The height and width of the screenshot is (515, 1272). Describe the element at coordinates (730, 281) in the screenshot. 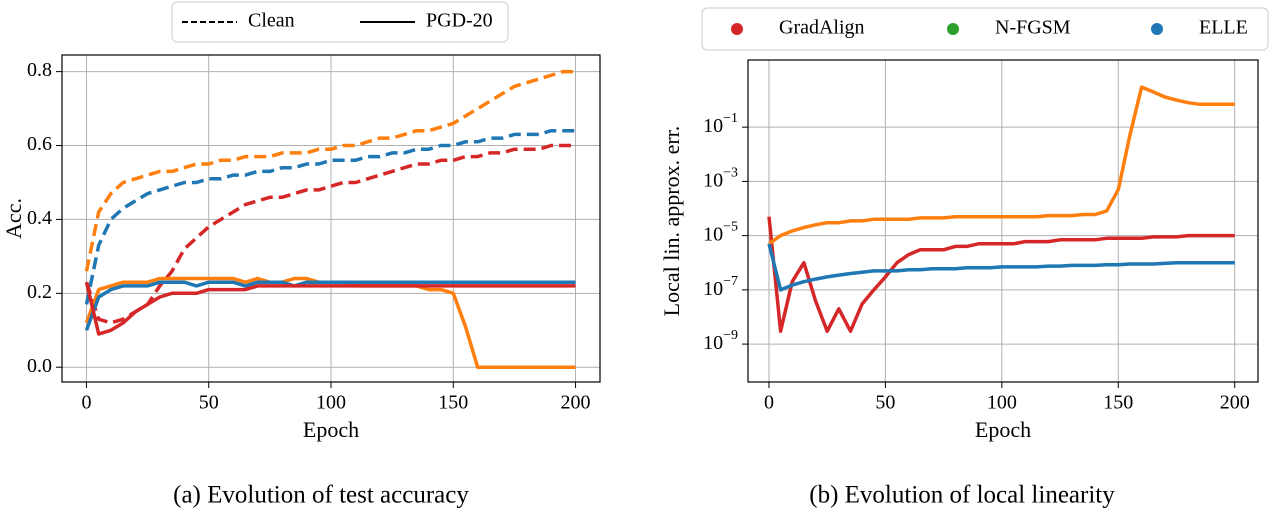

I see `y-tick-exponent: −7` at that location.